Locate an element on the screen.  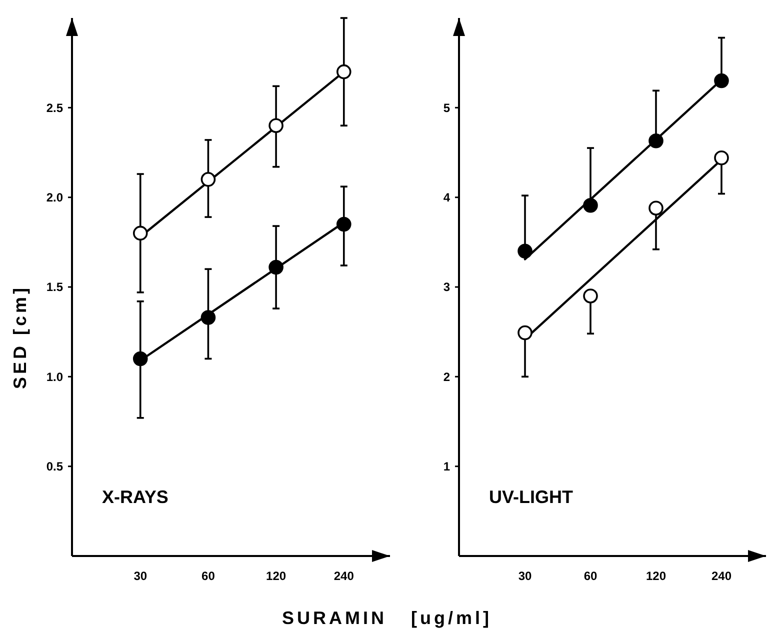
y-tick-label: 2 is located at coordinates (446, 377).